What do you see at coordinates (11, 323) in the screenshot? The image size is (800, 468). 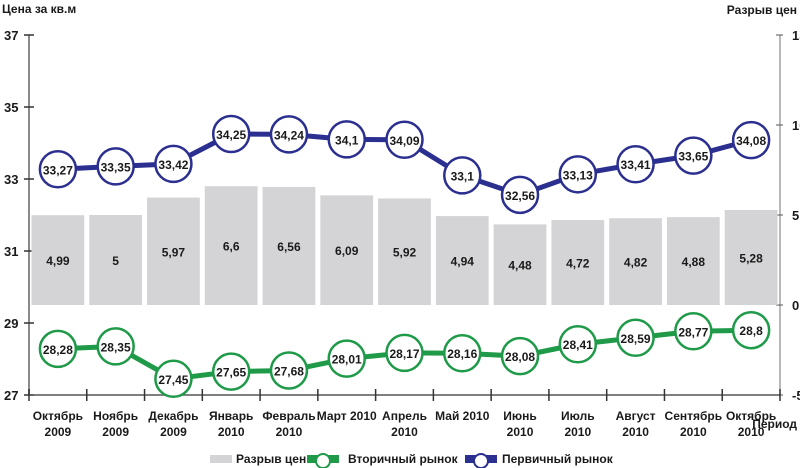 I see `left-tick-label: 29` at bounding box center [11, 323].